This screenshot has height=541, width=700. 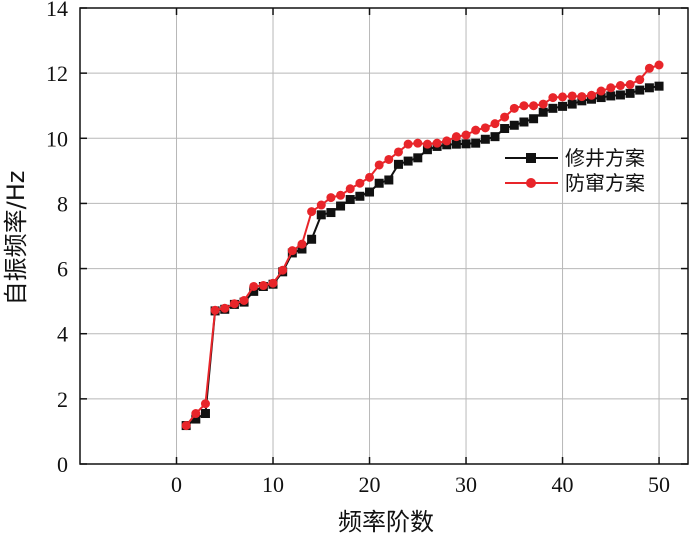 What do you see at coordinates (575, 183) in the screenshot?
I see `legend-item-series-2: 防窜方案` at bounding box center [575, 183].